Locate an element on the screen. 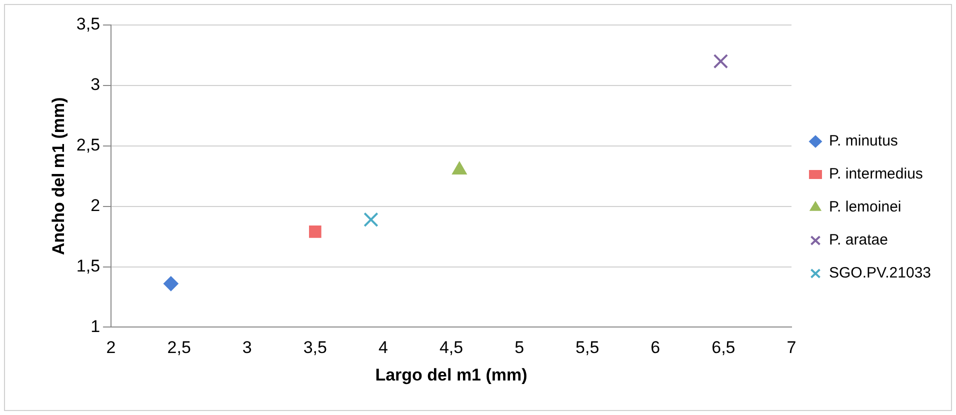 The height and width of the screenshot is (415, 956). x-tick-label: 3 is located at coordinates (247, 348).